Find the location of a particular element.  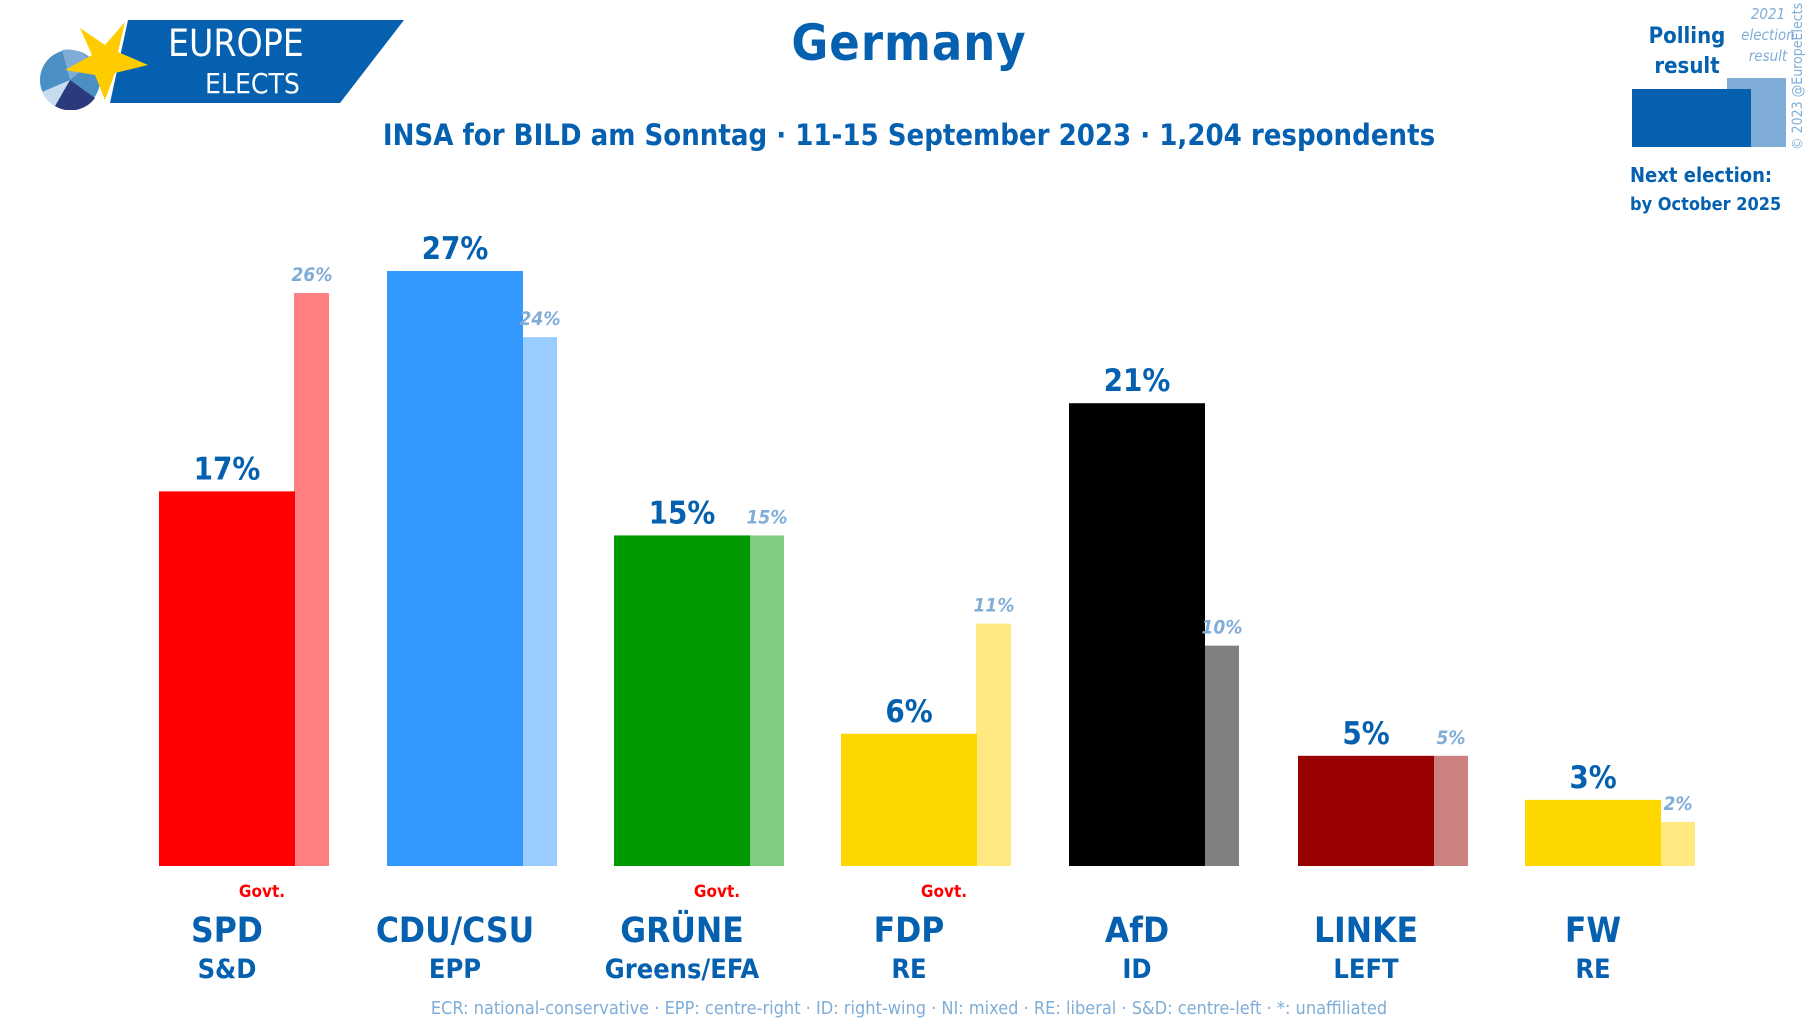

europe-elects-logo: EUROPE ELECTS is located at coordinates (222, 65).